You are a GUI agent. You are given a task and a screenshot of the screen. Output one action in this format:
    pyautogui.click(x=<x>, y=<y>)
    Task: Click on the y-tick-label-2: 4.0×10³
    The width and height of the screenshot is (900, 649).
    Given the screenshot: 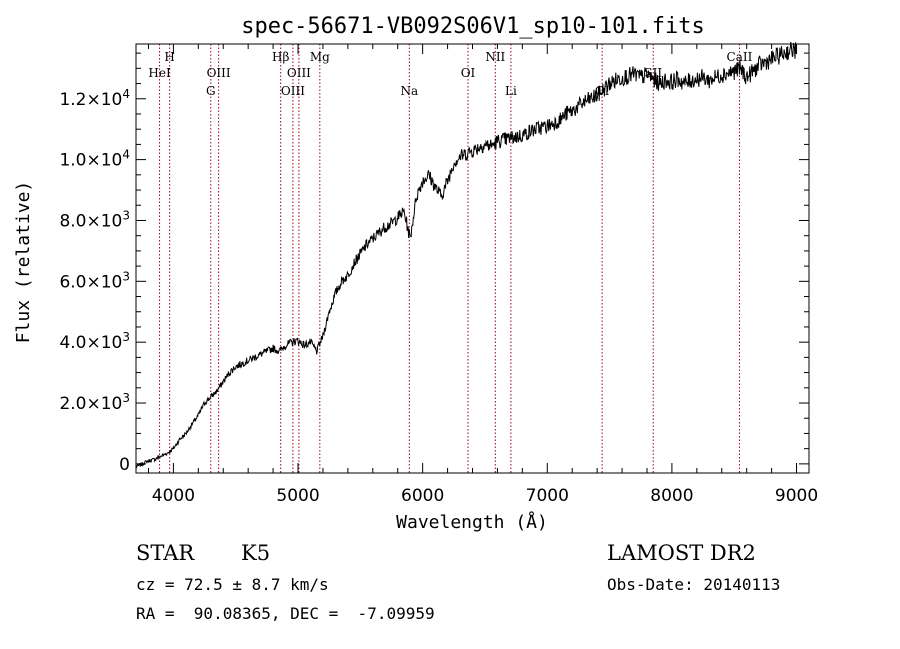 What is the action you would take?
    pyautogui.click(x=94, y=341)
    